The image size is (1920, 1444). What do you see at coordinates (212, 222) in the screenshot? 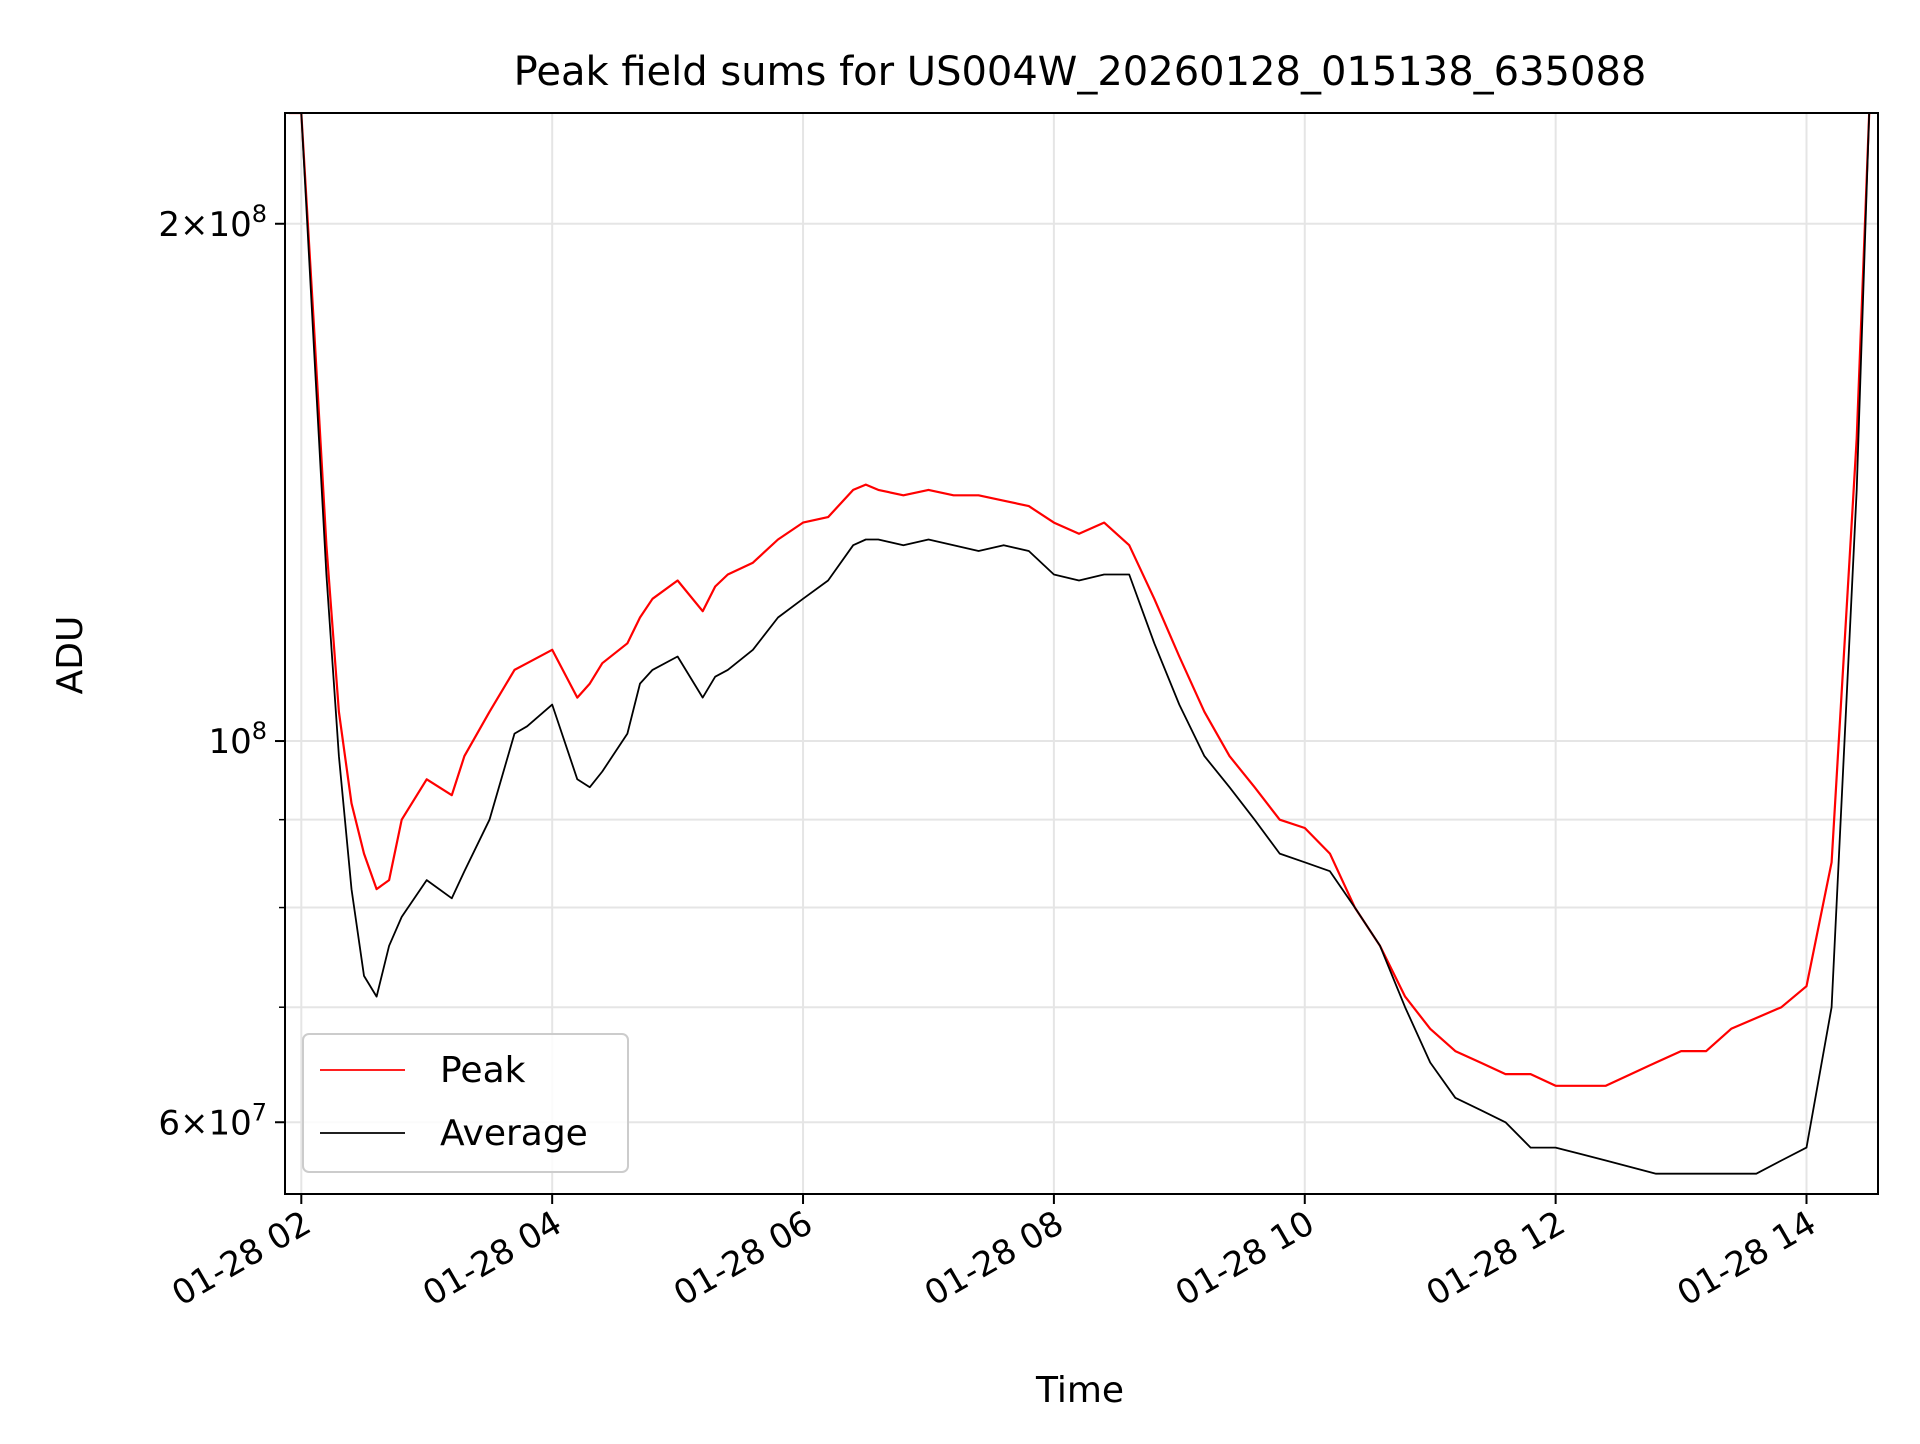
I see `y-tick-label: 2×108` at bounding box center [212, 222].